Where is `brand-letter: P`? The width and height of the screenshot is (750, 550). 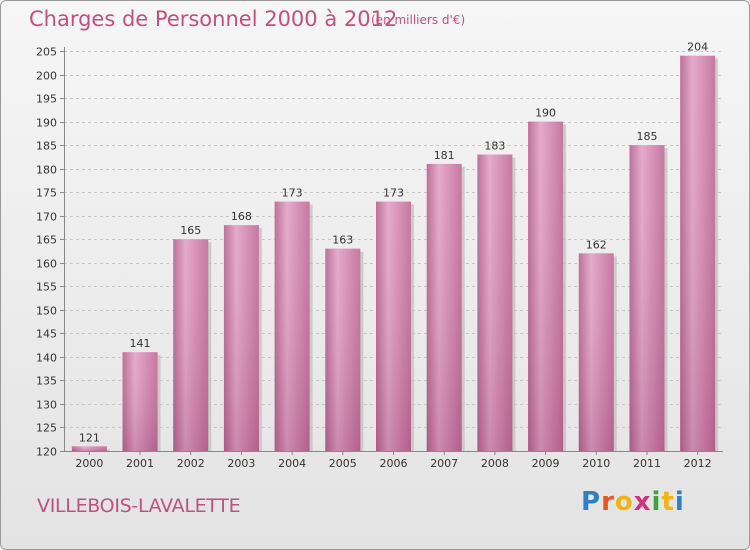 brand-letter: P is located at coordinates (591, 502).